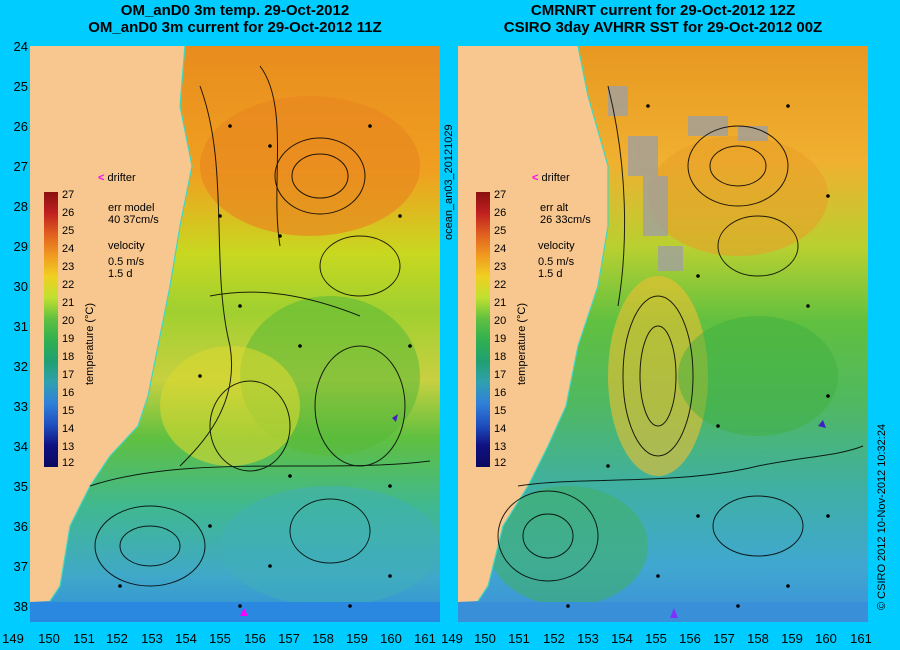 This screenshot has height=650, width=900. Describe the element at coordinates (20, 446) in the screenshot. I see `ytick: 34` at that location.